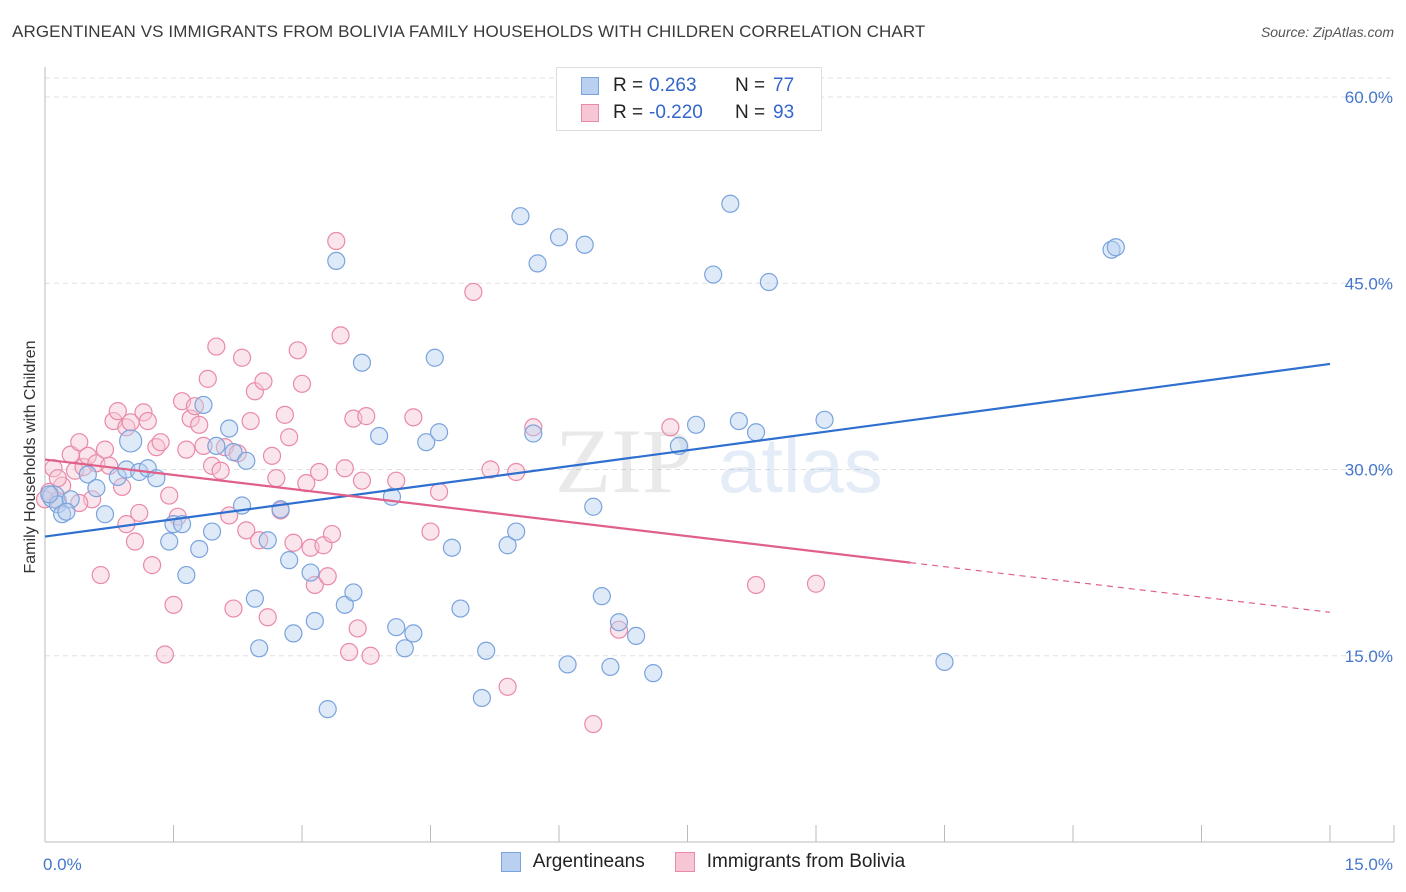 Image resolution: width=1406 pixels, height=892 pixels. Describe the element at coordinates (624, 461) in the screenshot. I see `watermark-zip: ZIP` at that location.